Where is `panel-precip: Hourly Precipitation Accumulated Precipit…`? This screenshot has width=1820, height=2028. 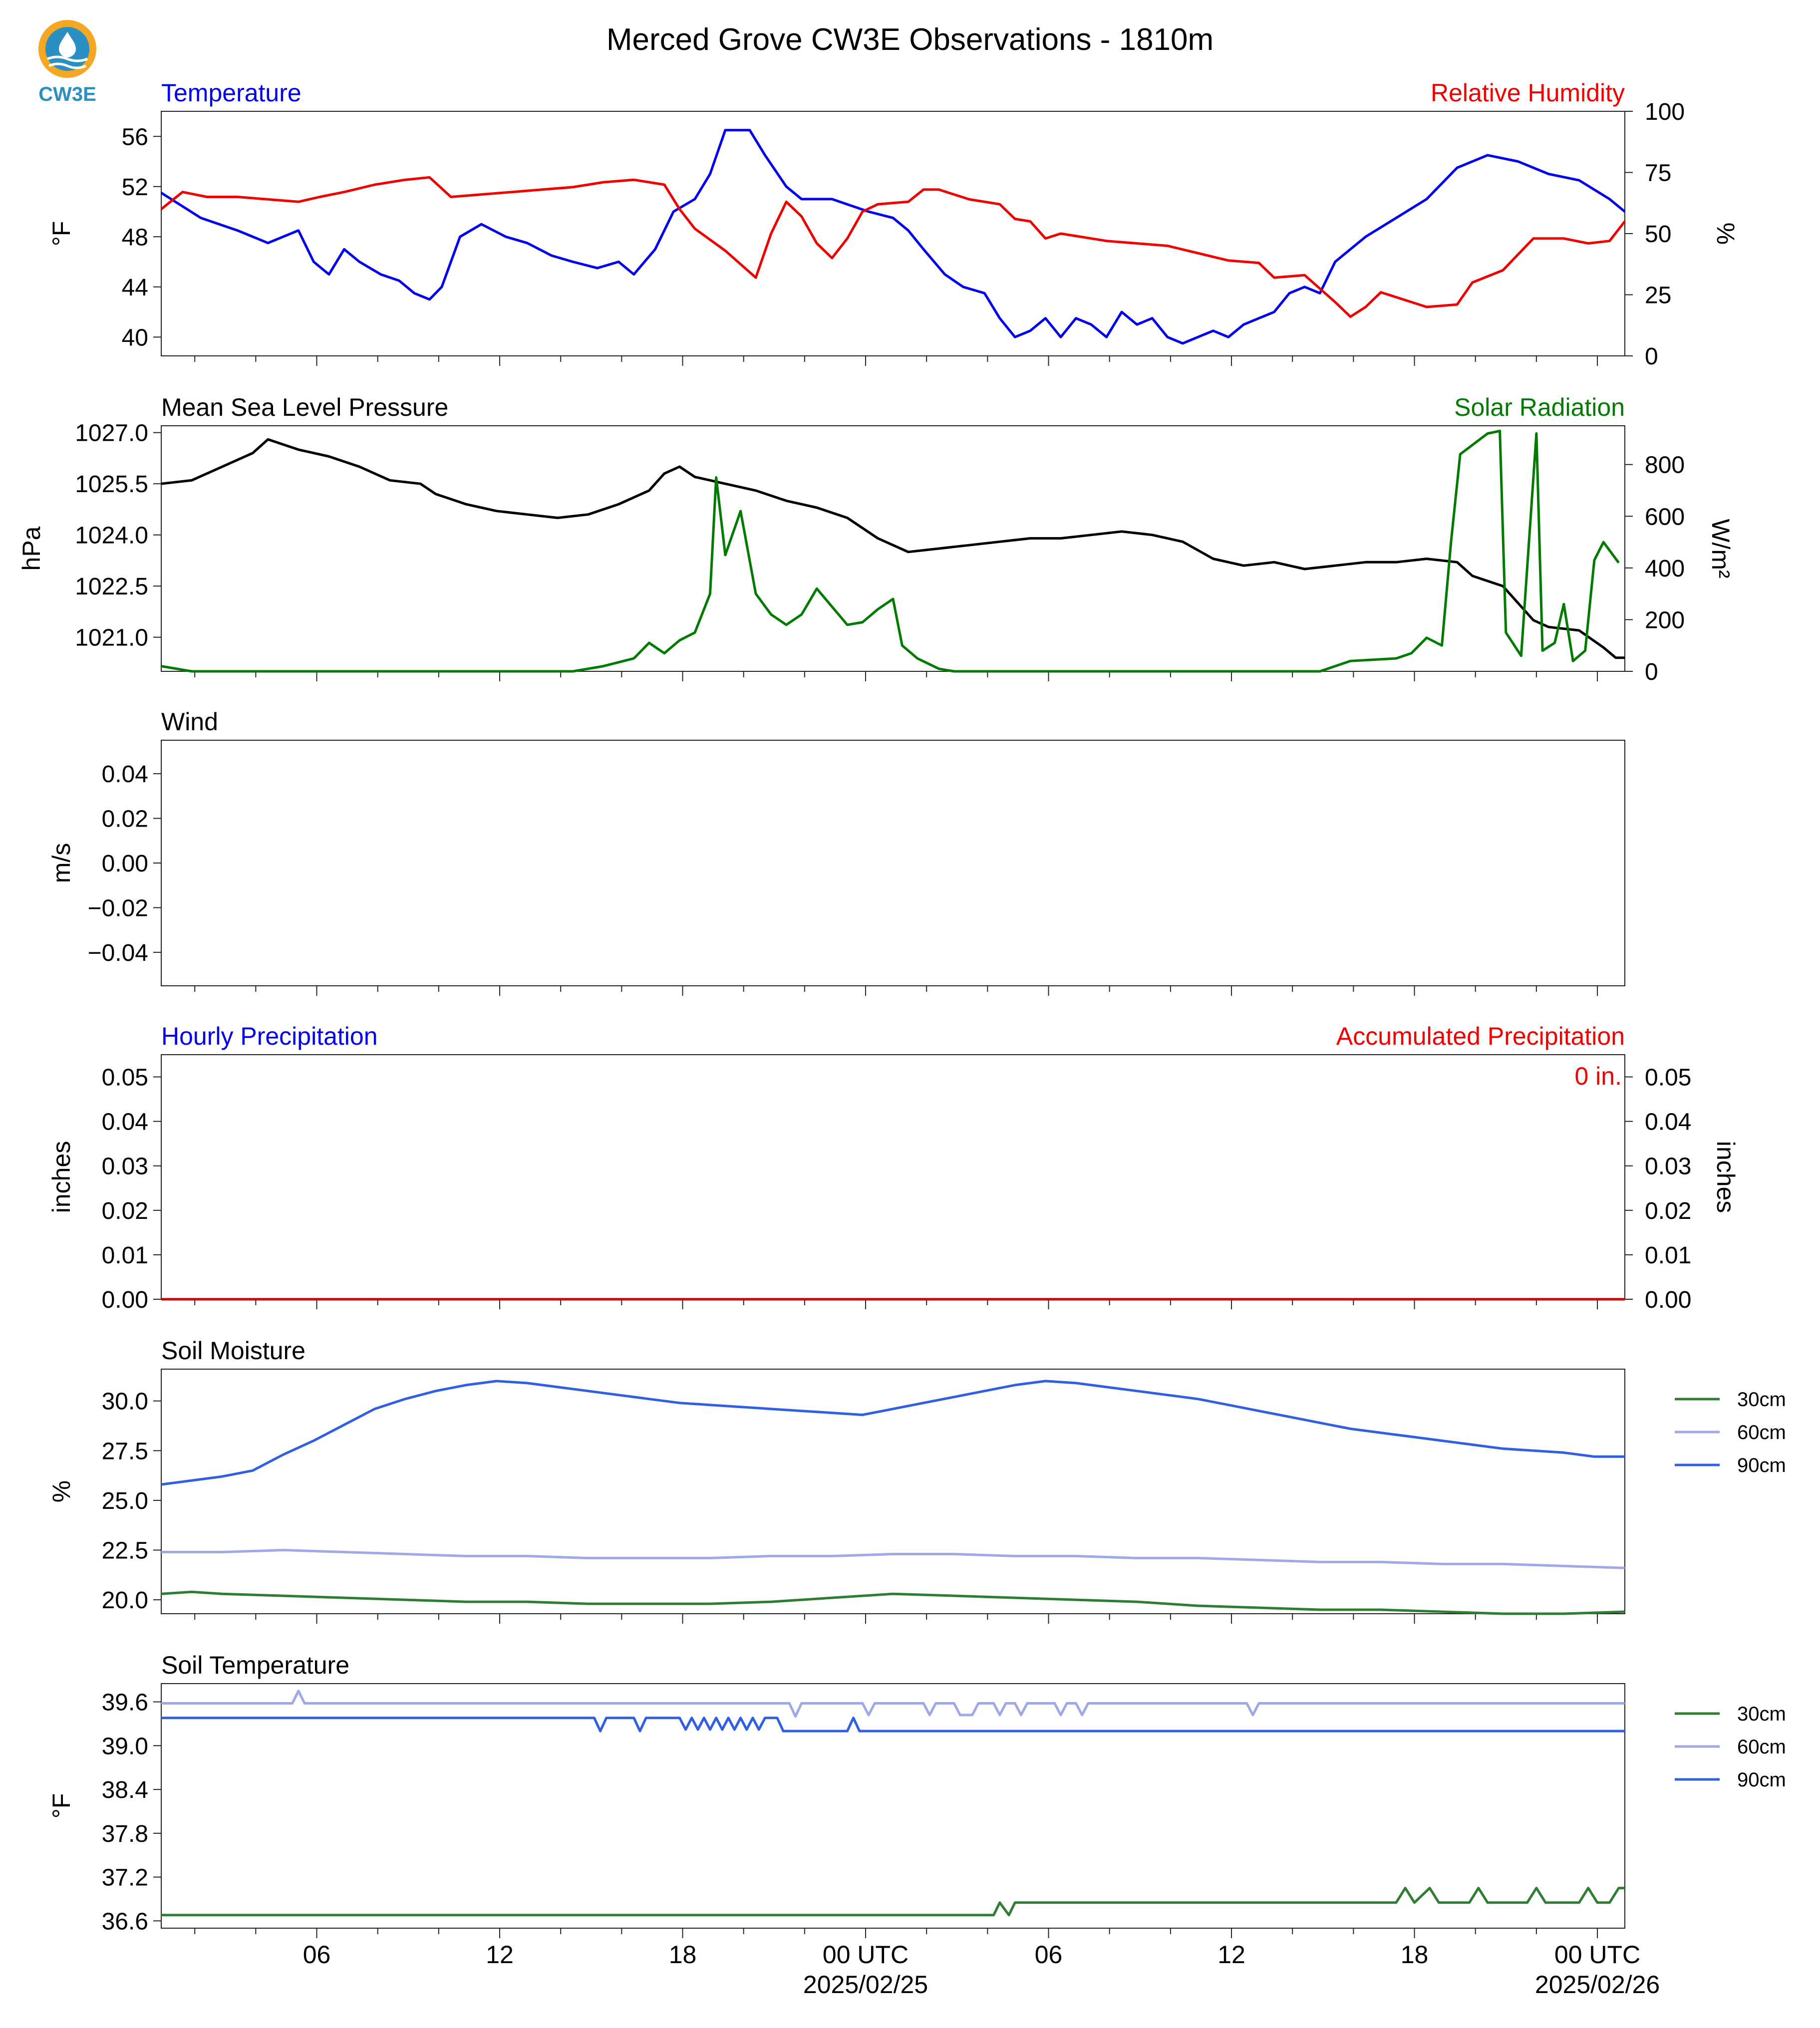
panel-precip: Hourly Precipitation Accumulated Precipit… is located at coordinates (893, 1167).